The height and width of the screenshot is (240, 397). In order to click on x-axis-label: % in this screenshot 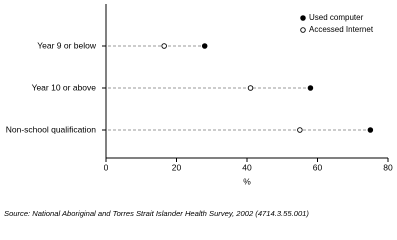, I will do `click(247, 181)`.